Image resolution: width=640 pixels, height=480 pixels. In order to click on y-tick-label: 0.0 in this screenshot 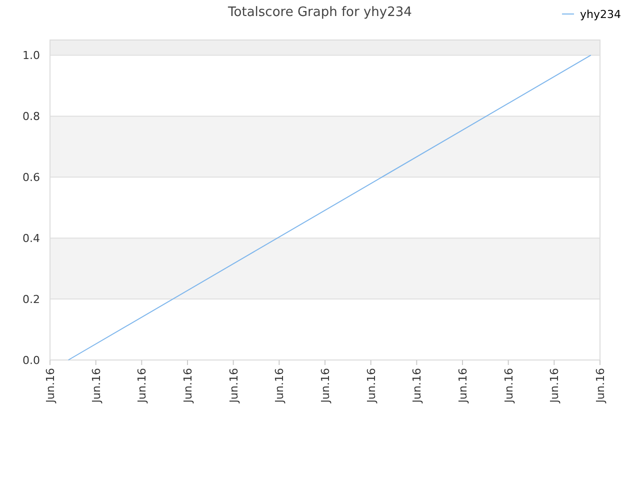, I will do `click(31, 360)`.